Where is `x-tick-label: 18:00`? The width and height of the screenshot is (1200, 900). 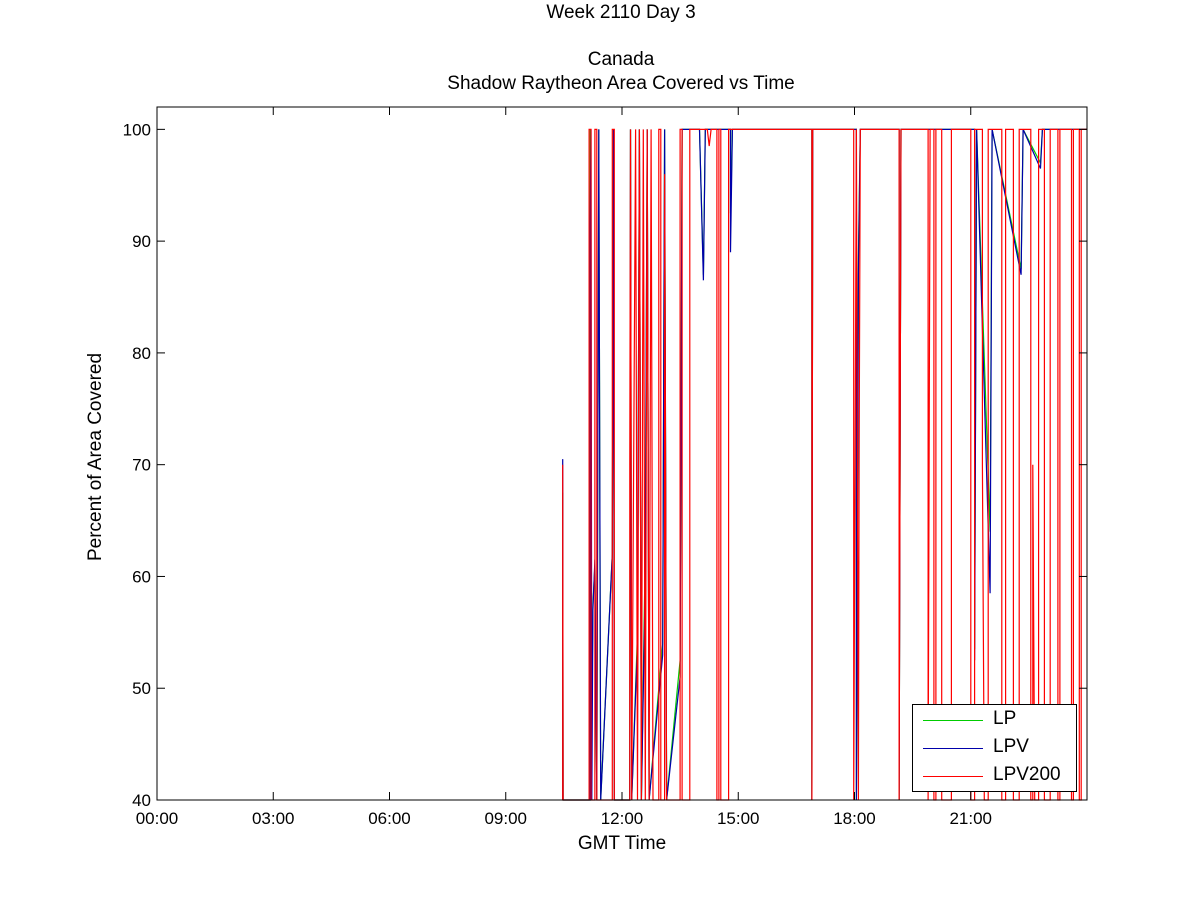
x-tick-label: 18:00 is located at coordinates (854, 818).